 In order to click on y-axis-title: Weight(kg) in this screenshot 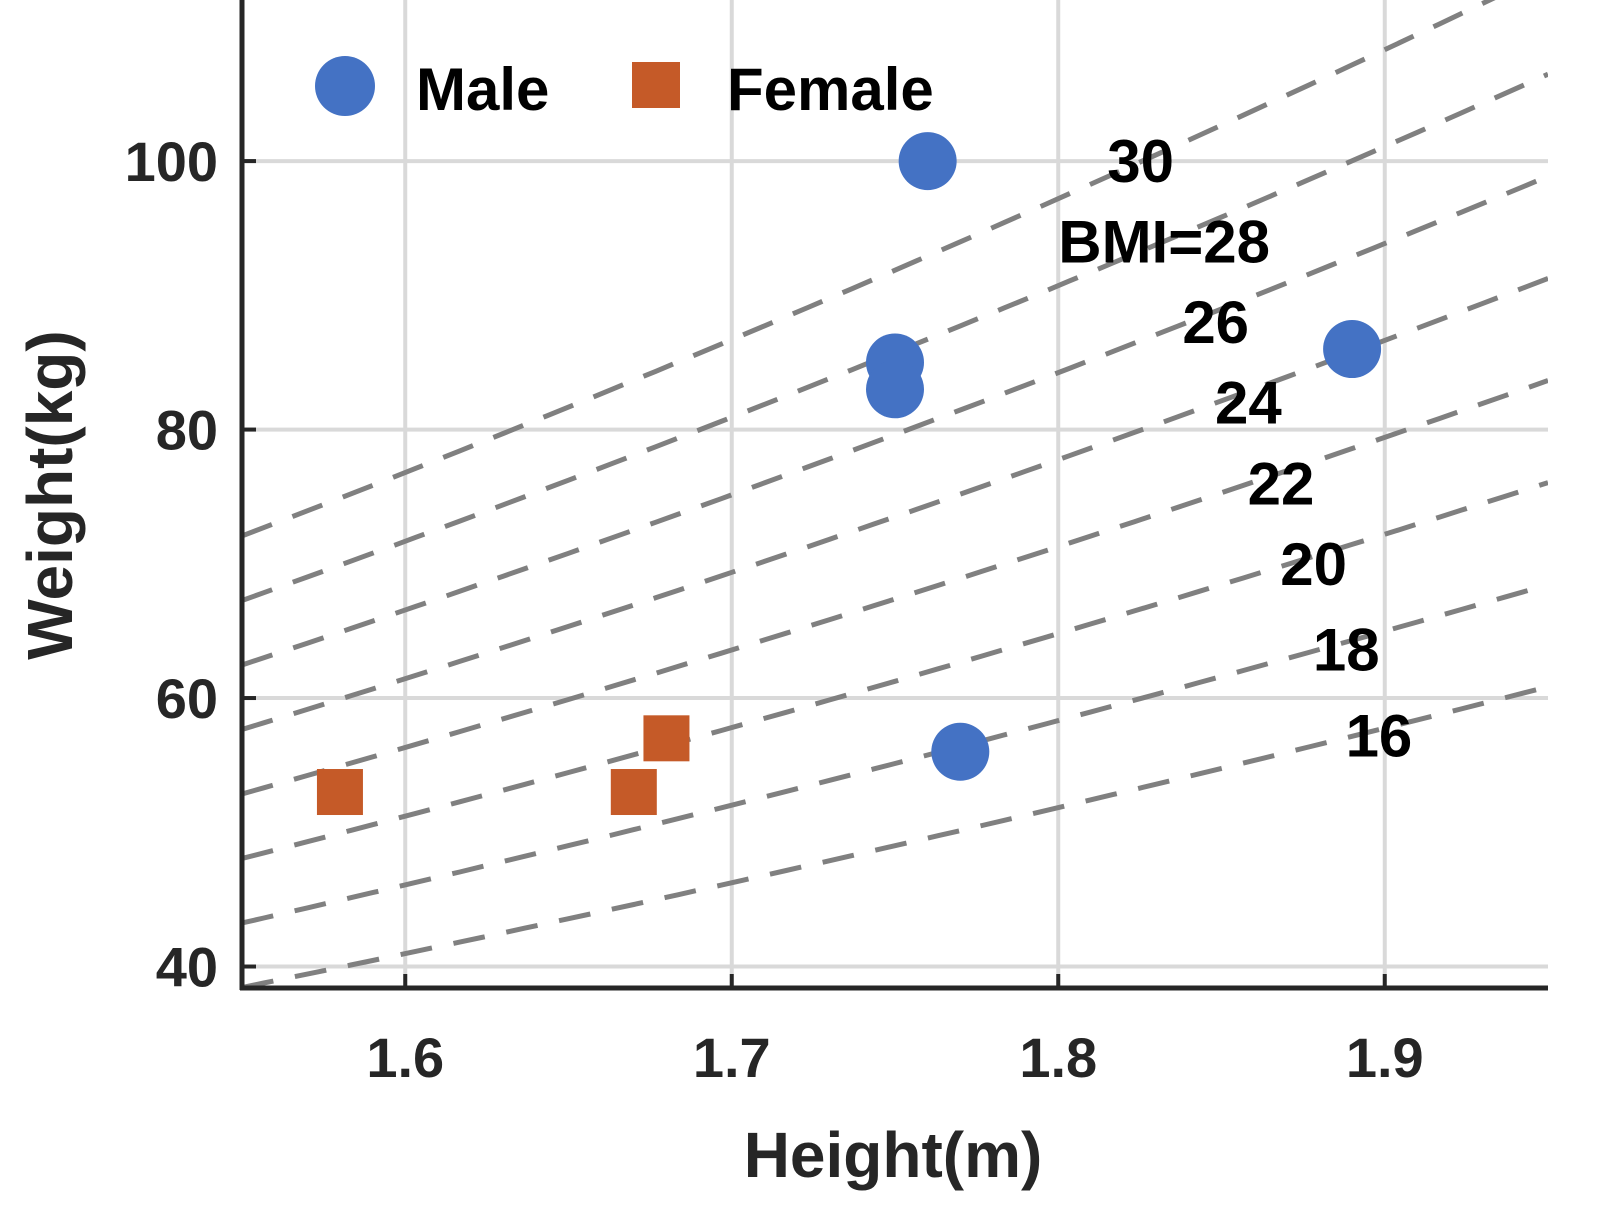, I will do `click(50, 494)`.